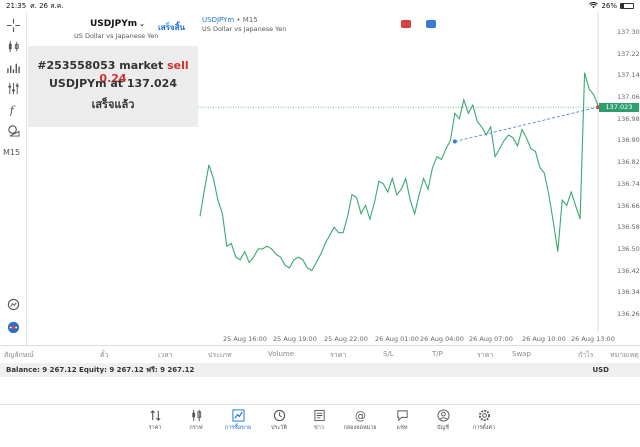 The image size is (640, 447). I want to click on candlestick-icon, so click(196, 415).